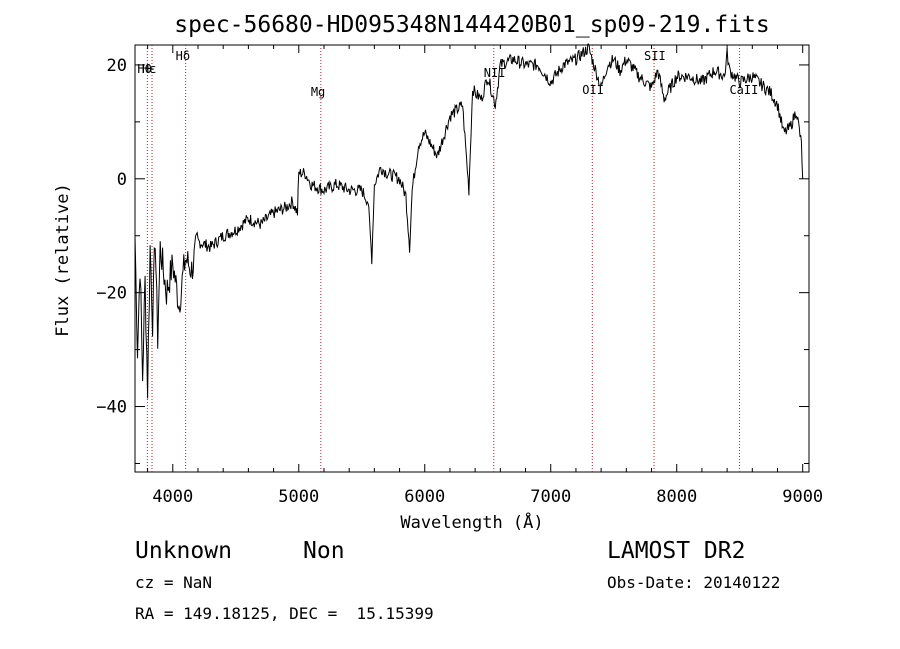 This screenshot has width=900, height=649. I want to click on subclass-label: Non, so click(324, 551).